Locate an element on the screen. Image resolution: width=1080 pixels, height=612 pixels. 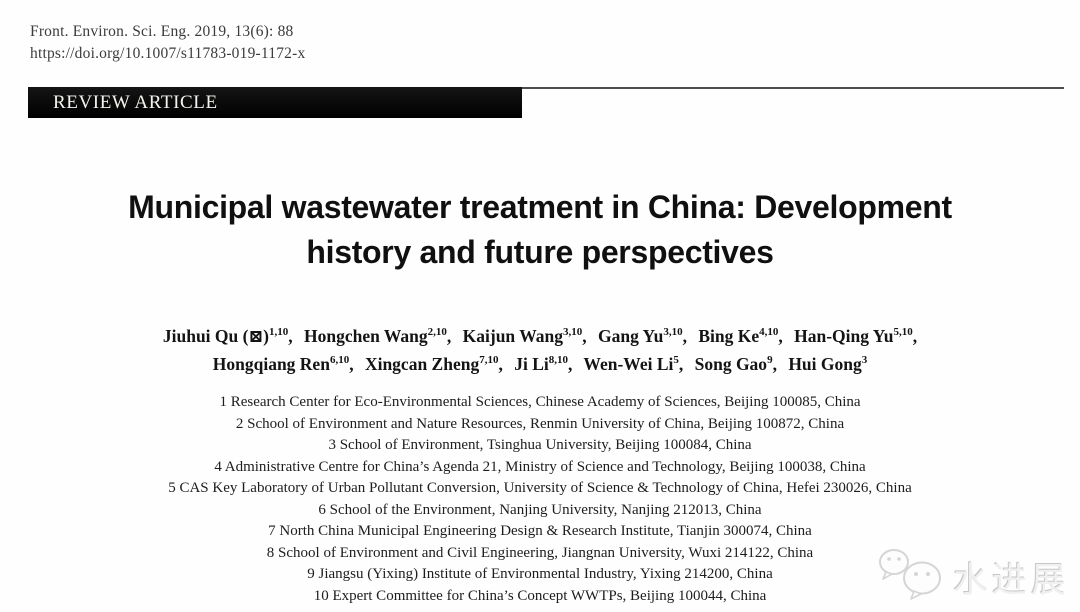
watermark-text: 水进展 is located at coordinates (1011, 581).